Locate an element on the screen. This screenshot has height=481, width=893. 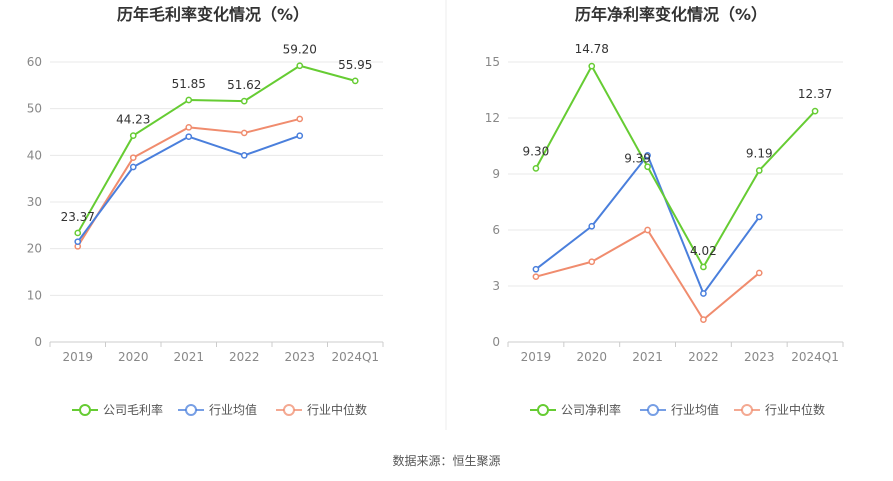
legend-label: 公司净利率 is located at coordinates (591, 409).